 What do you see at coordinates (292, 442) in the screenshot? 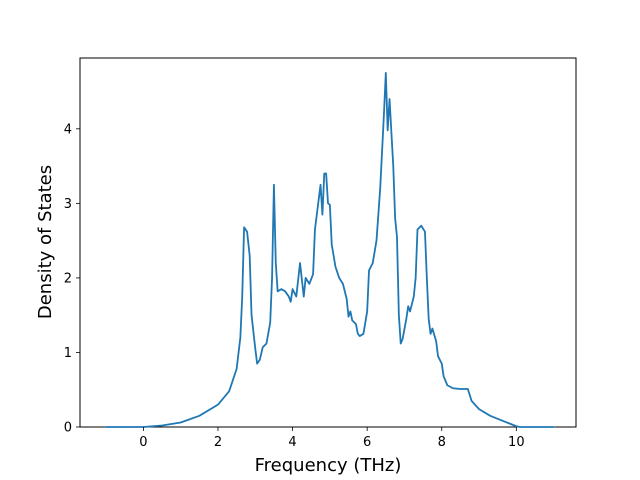
I see `x-tick-label: 4` at bounding box center [292, 442].